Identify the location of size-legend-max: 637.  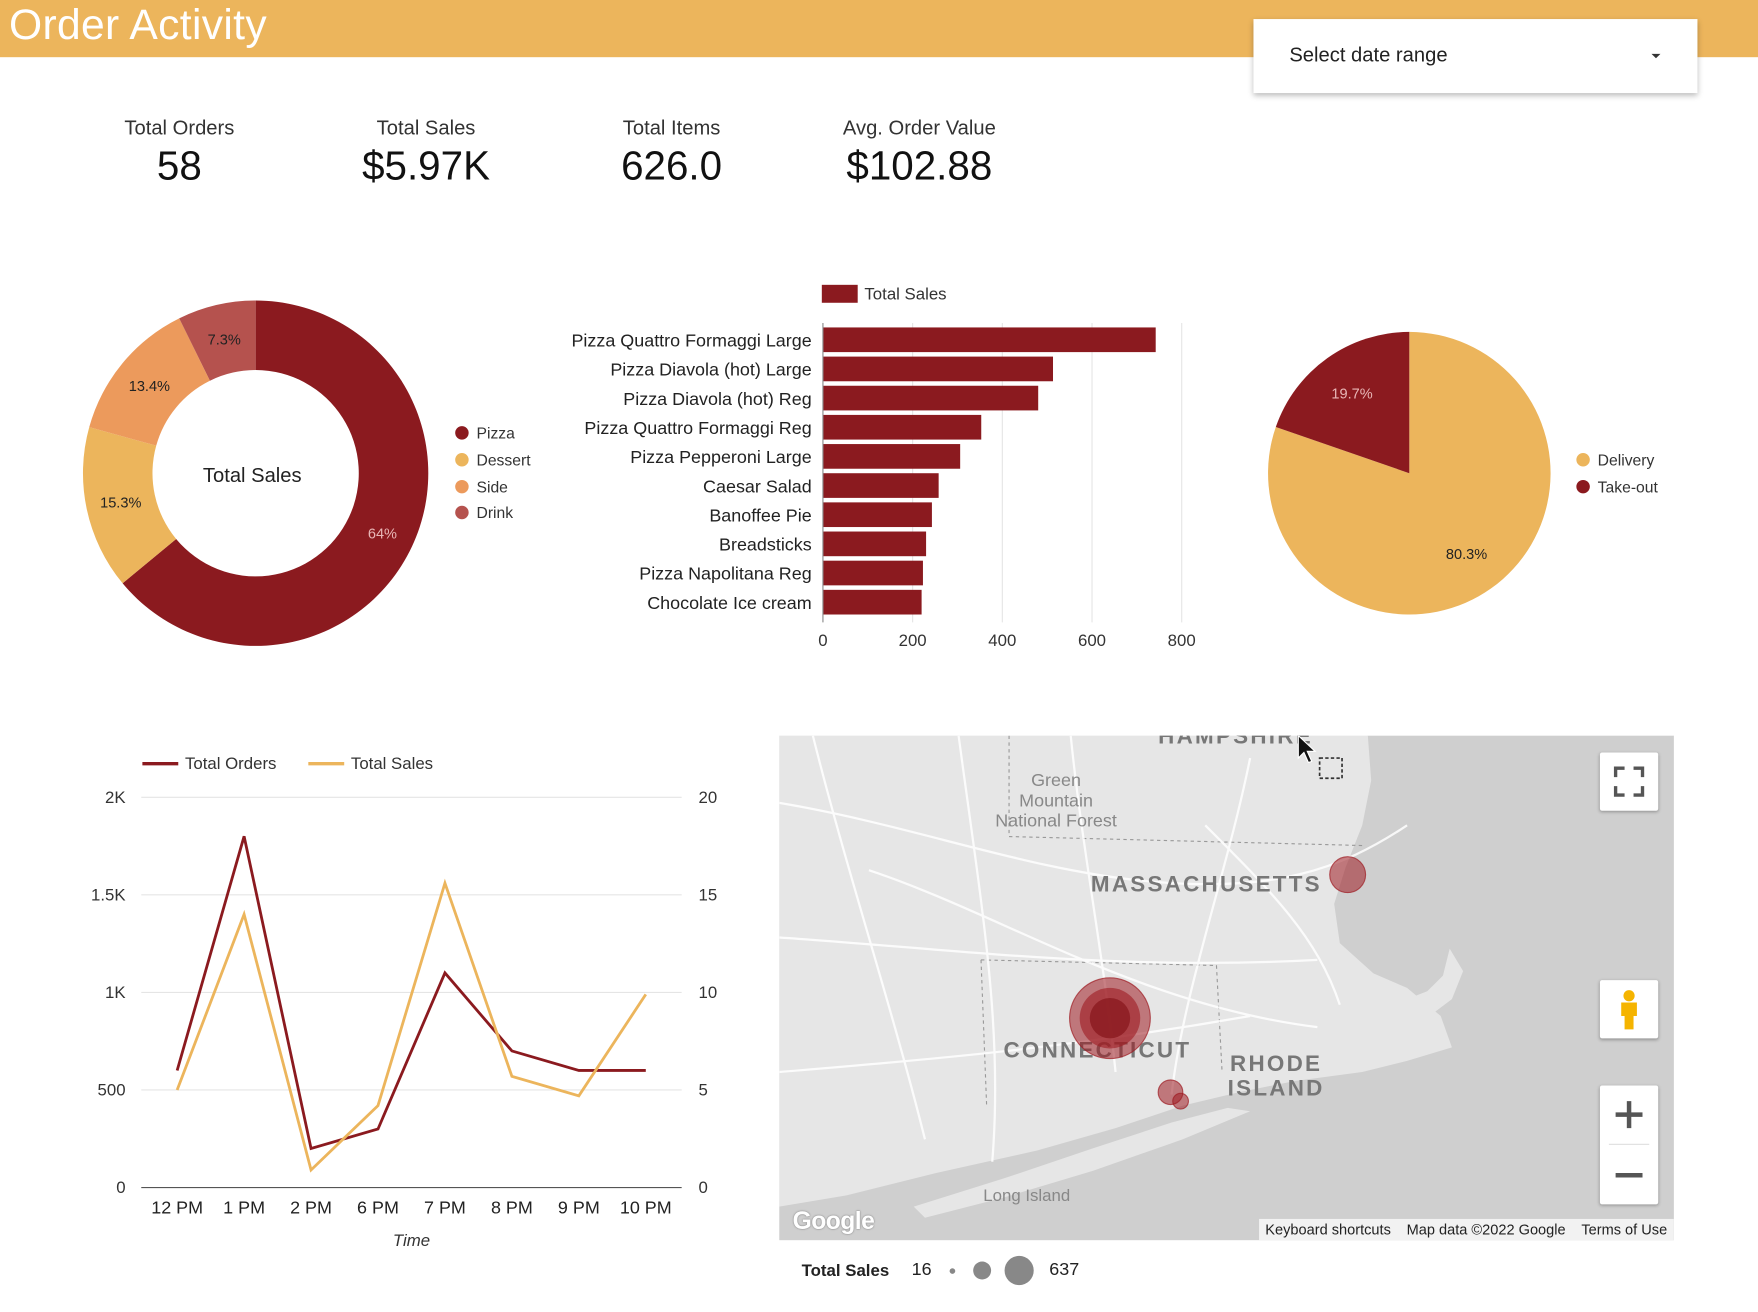
(1064, 1270).